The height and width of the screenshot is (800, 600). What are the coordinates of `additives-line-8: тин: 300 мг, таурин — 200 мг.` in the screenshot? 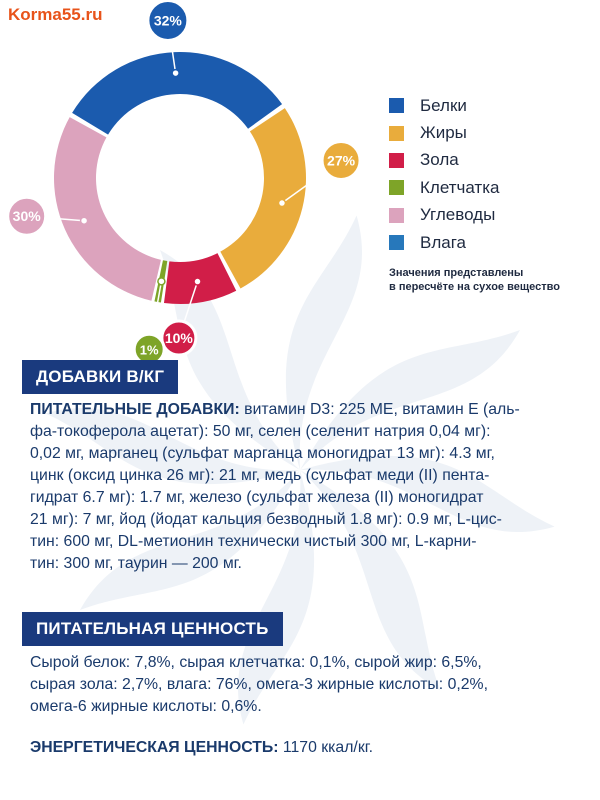 It's located at (136, 563).